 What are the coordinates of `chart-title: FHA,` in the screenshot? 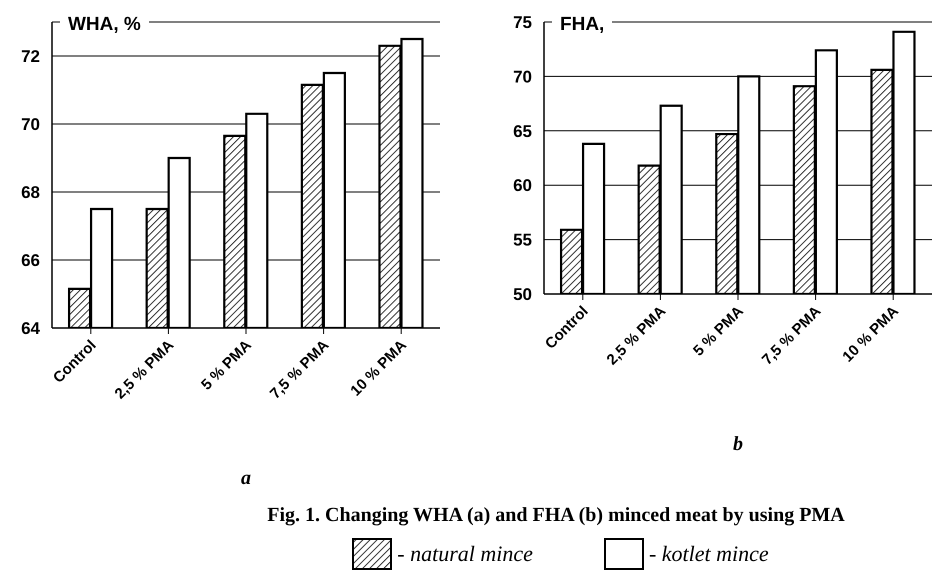 It's located at (582, 25).